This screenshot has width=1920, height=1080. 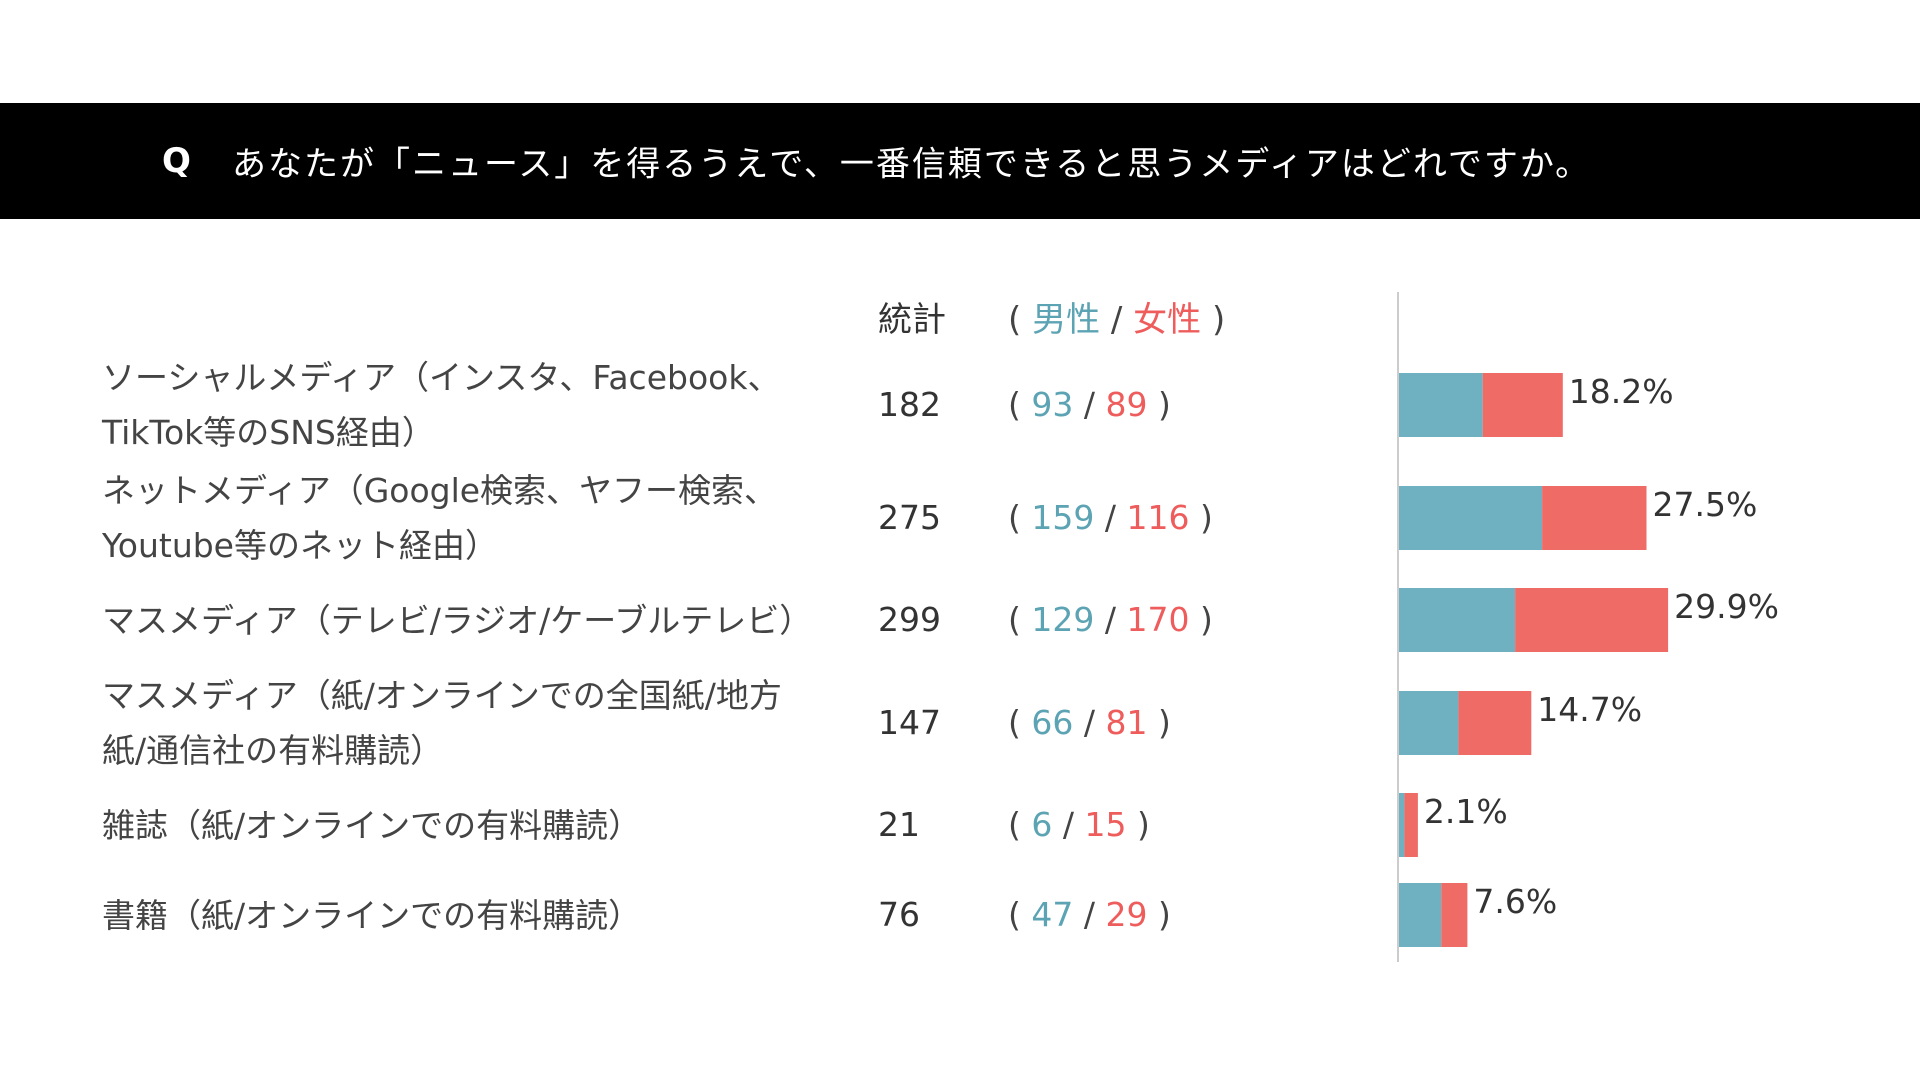 I want to click on category-label-line: マスメディア（紙/オンラインでの全国紙/地方, so click(x=442, y=695).